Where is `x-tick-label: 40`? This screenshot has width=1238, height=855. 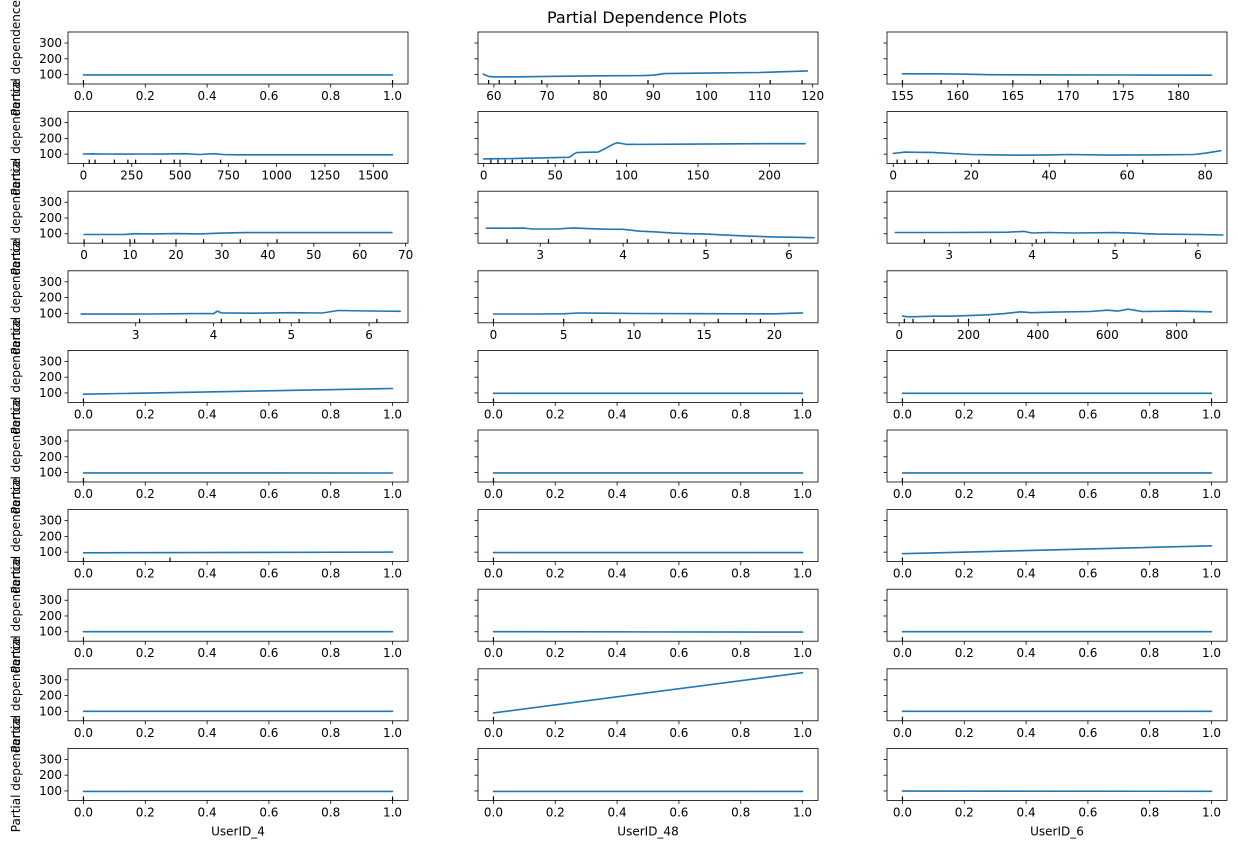
x-tick-label: 40 is located at coordinates (1049, 176).